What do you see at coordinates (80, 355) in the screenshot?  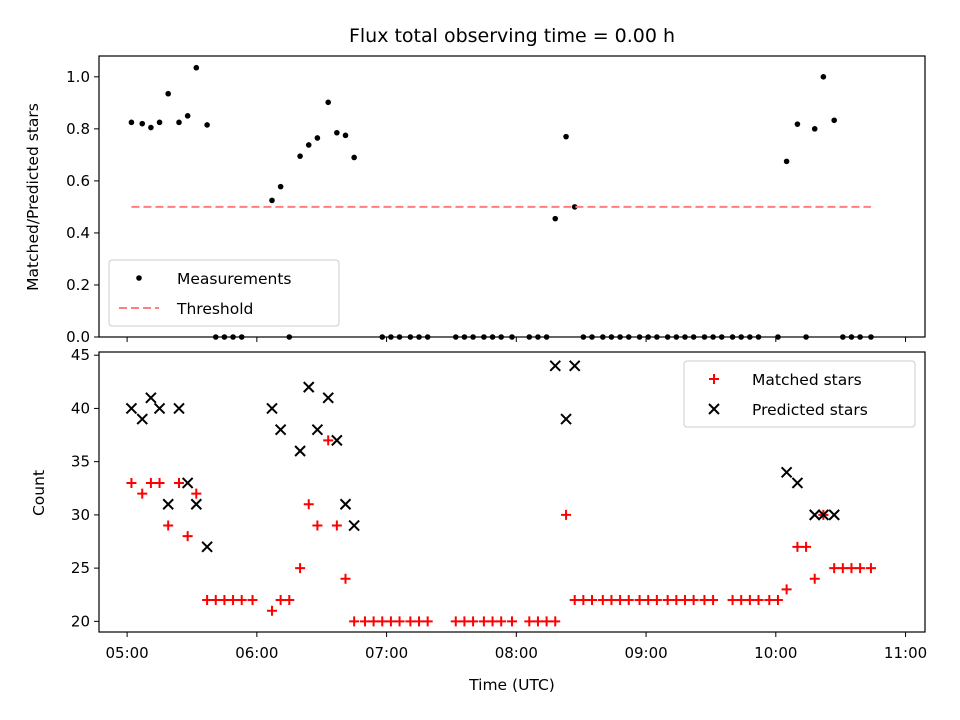 I see `bottom-y-tick-label: 45` at bounding box center [80, 355].